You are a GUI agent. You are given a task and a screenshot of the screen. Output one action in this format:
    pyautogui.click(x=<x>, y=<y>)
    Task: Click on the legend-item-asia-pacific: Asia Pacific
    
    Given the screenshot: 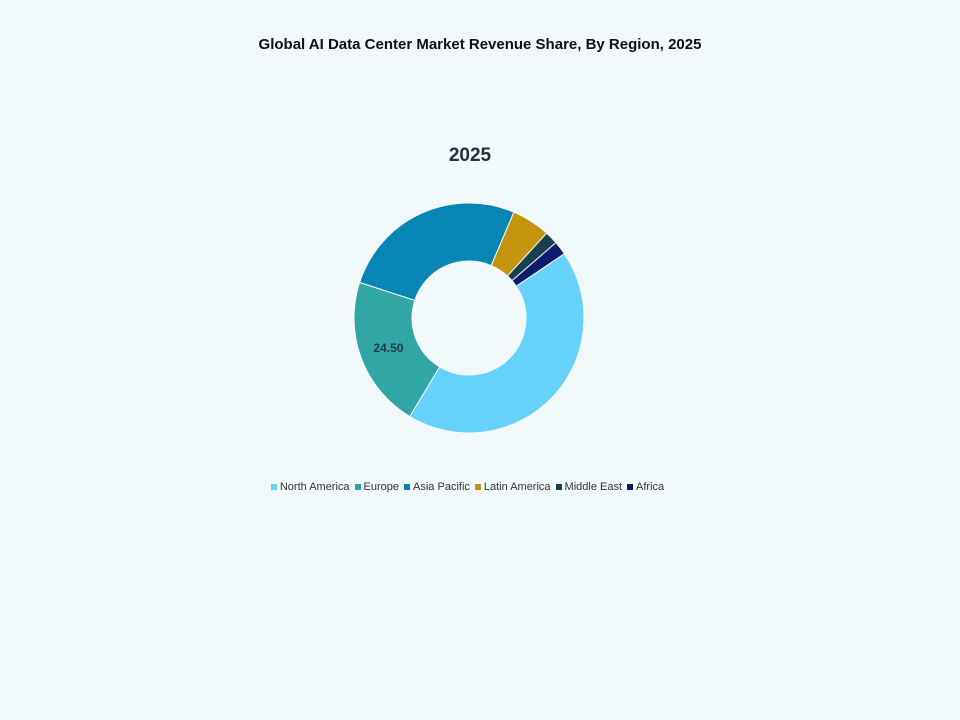 What is the action you would take?
    pyautogui.click(x=437, y=487)
    